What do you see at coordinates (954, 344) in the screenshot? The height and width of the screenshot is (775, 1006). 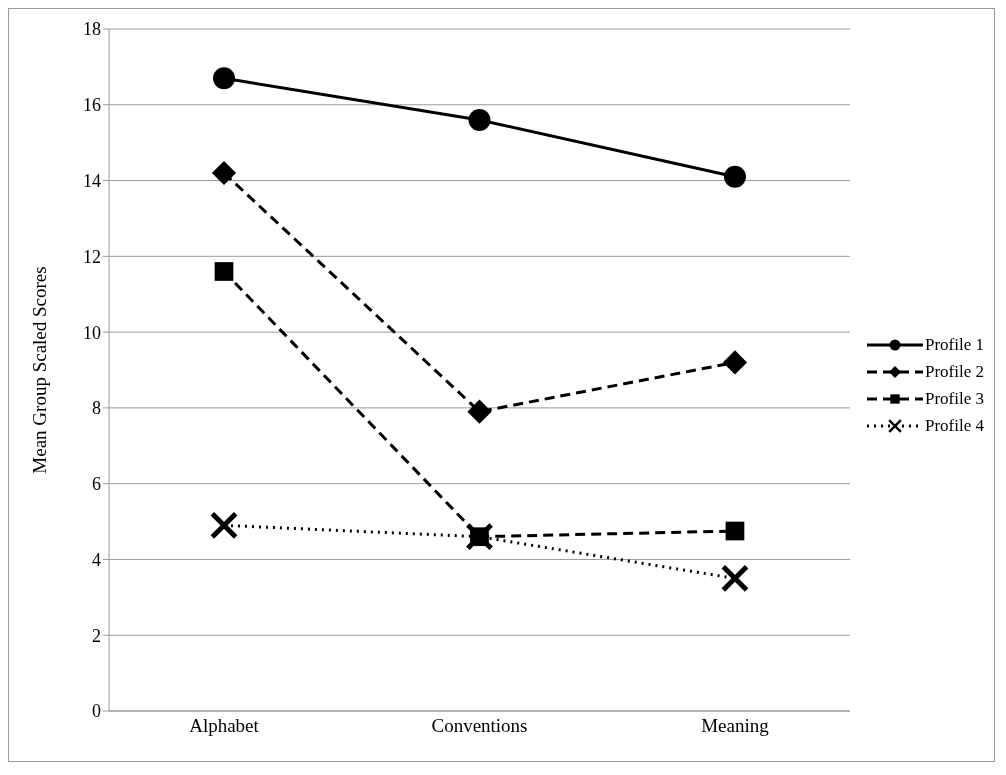 I see `legend-label: Profile 1` at bounding box center [954, 344].